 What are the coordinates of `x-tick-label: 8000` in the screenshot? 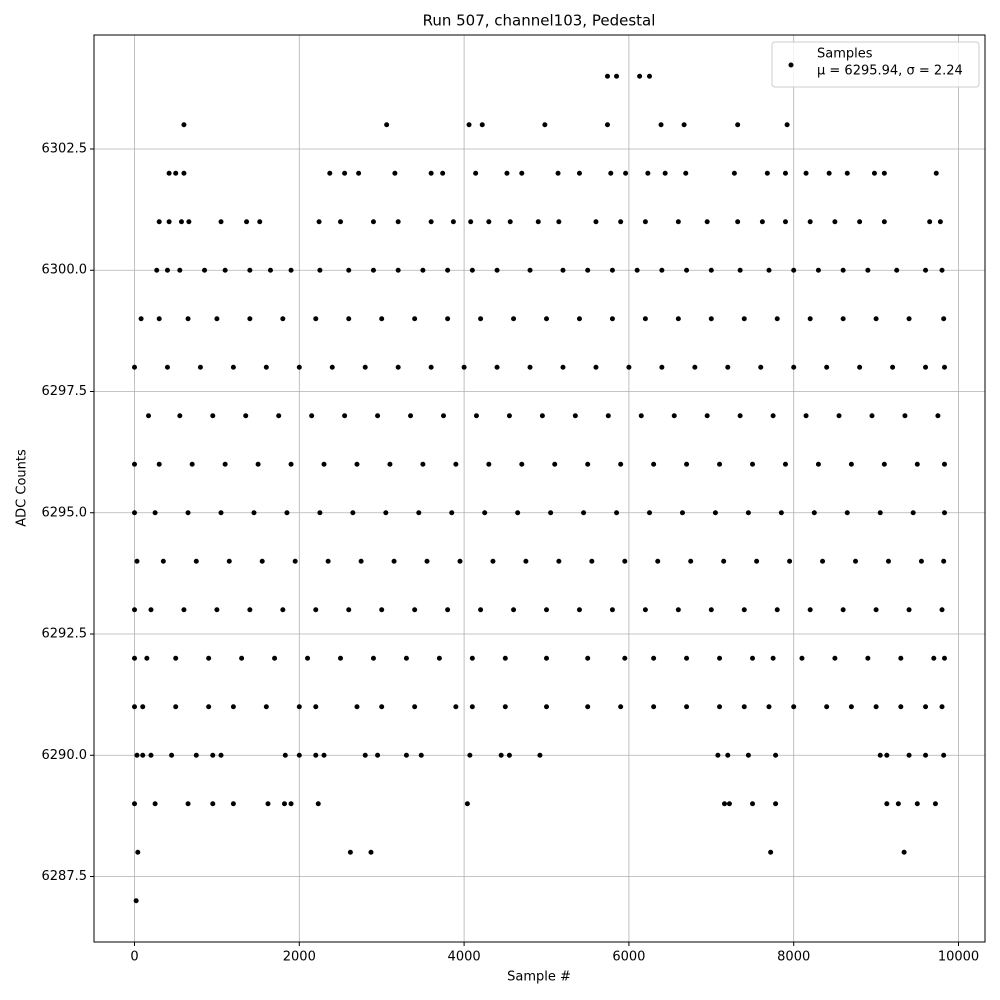 It's located at (793, 957).